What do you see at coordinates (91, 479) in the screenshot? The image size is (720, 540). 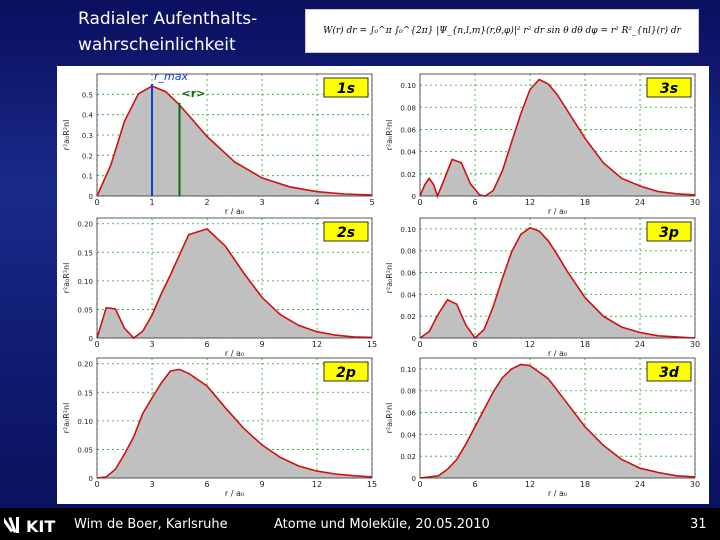 I see `ytick-2p-0: 0` at bounding box center [91, 479].